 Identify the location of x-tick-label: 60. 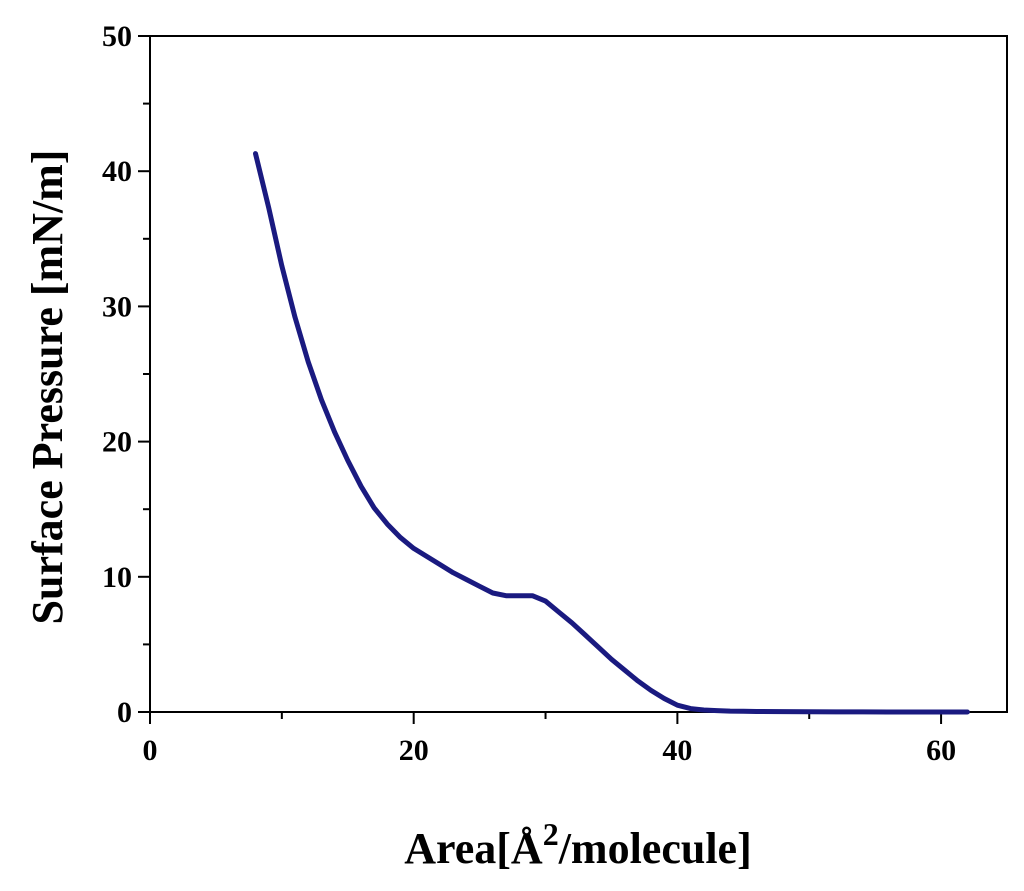
(941, 750).